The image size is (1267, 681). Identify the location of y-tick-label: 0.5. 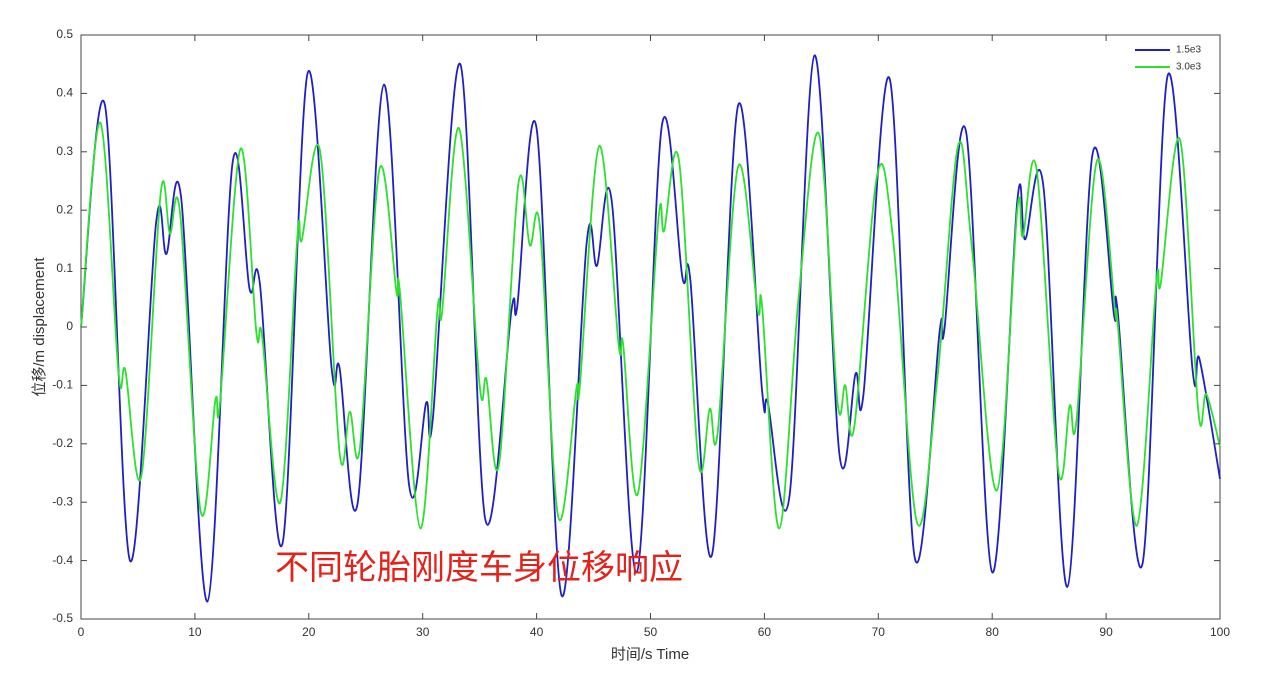
(64, 34).